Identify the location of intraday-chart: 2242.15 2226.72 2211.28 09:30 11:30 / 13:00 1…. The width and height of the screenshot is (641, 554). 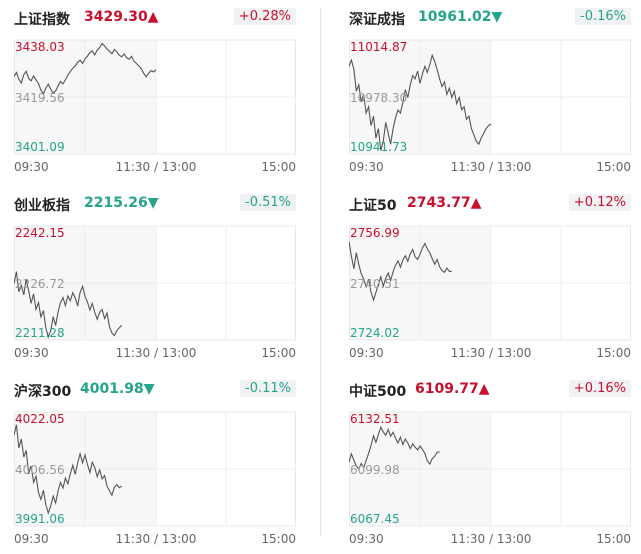
(159, 295).